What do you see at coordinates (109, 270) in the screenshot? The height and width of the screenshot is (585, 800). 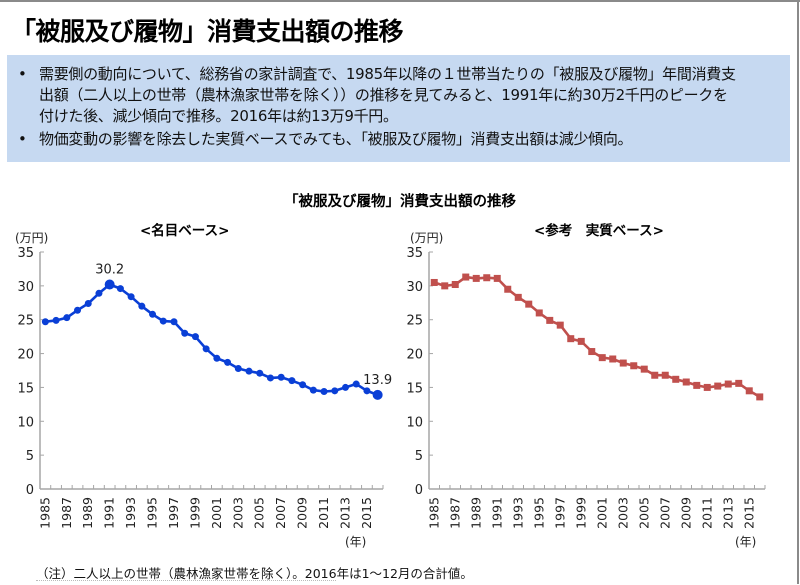 I see `data-label: 30.2` at bounding box center [109, 270].